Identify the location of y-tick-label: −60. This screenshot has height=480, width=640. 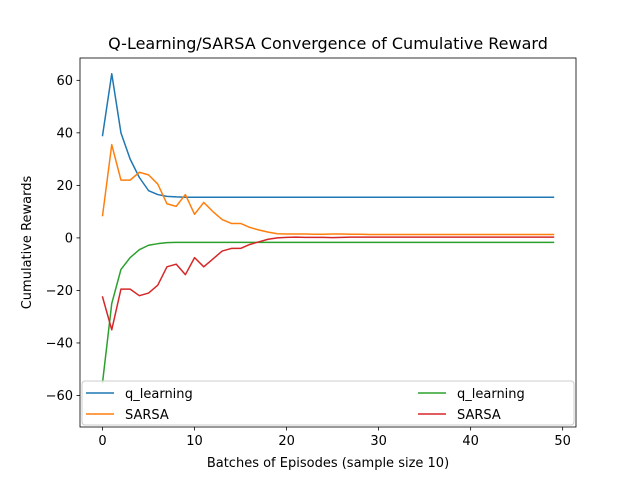
(59, 396).